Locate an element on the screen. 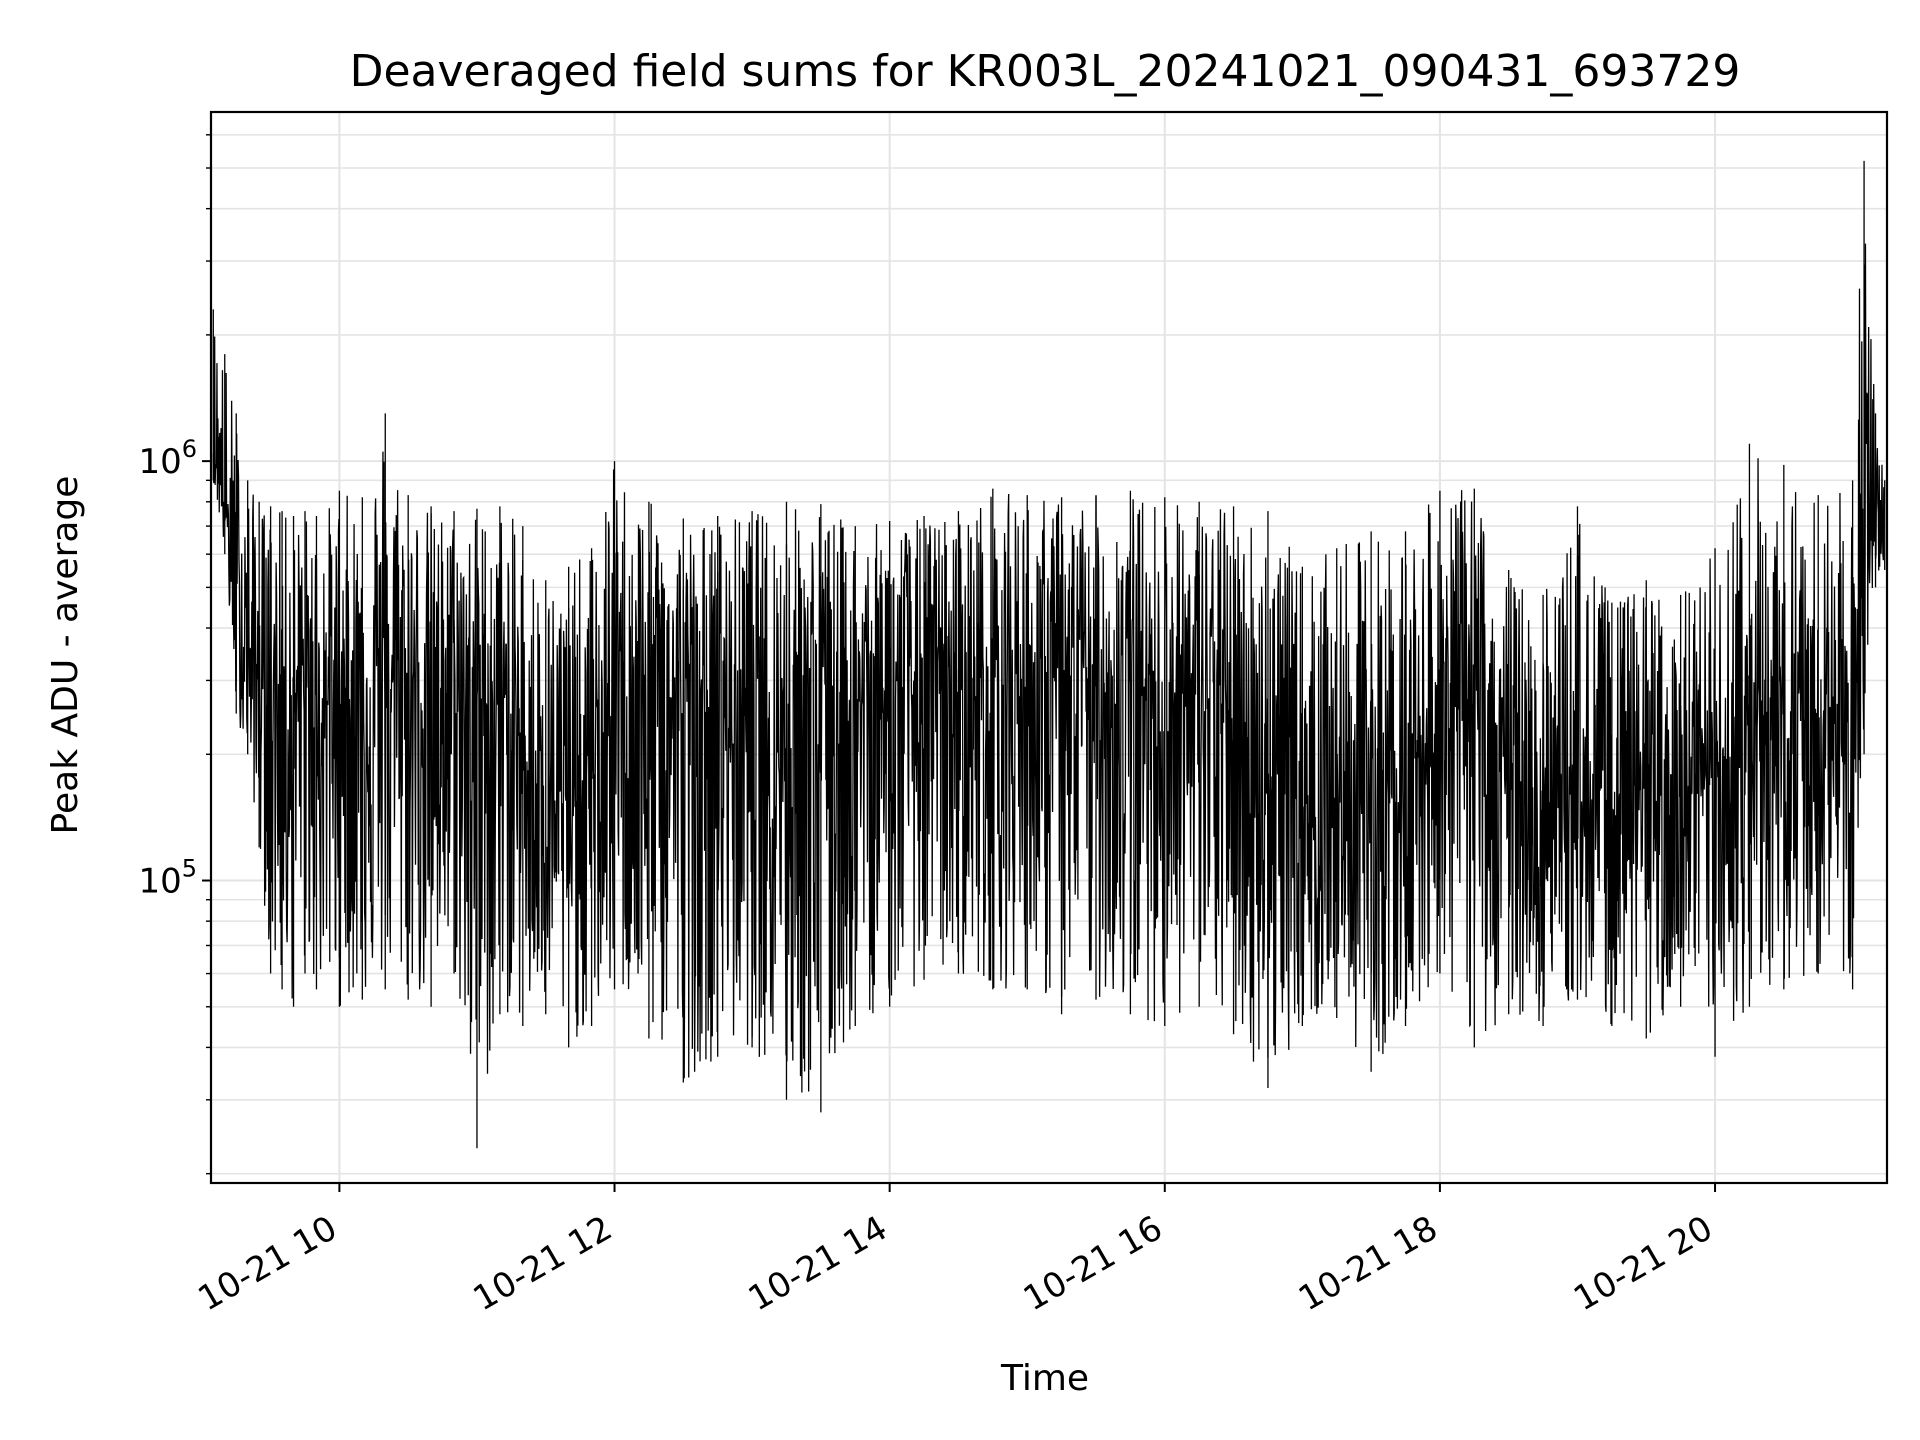 This screenshot has width=1920, height=1440. y-tick-exponent: 5 is located at coordinates (189, 869).